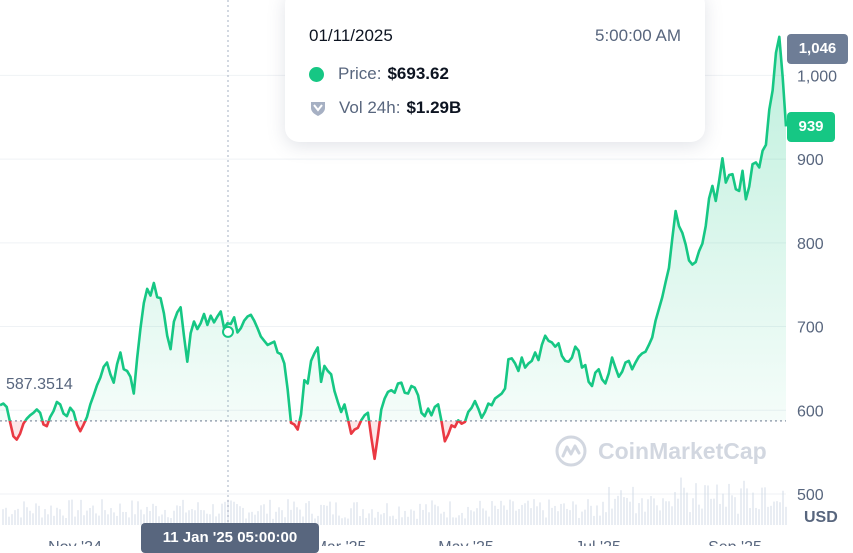  Describe the element at coordinates (230, 538) in the screenshot. I see `crosshair-date-label: 11 Jan '25 05:00:00` at that location.